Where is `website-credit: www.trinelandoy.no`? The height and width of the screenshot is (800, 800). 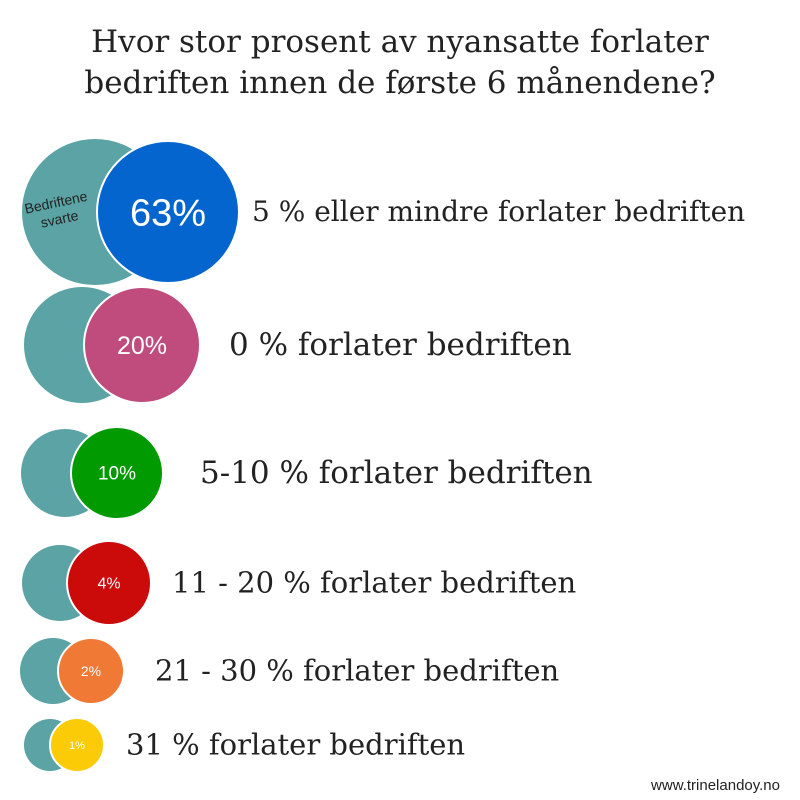 website-credit: www.trinelandoy.no is located at coordinates (715, 785).